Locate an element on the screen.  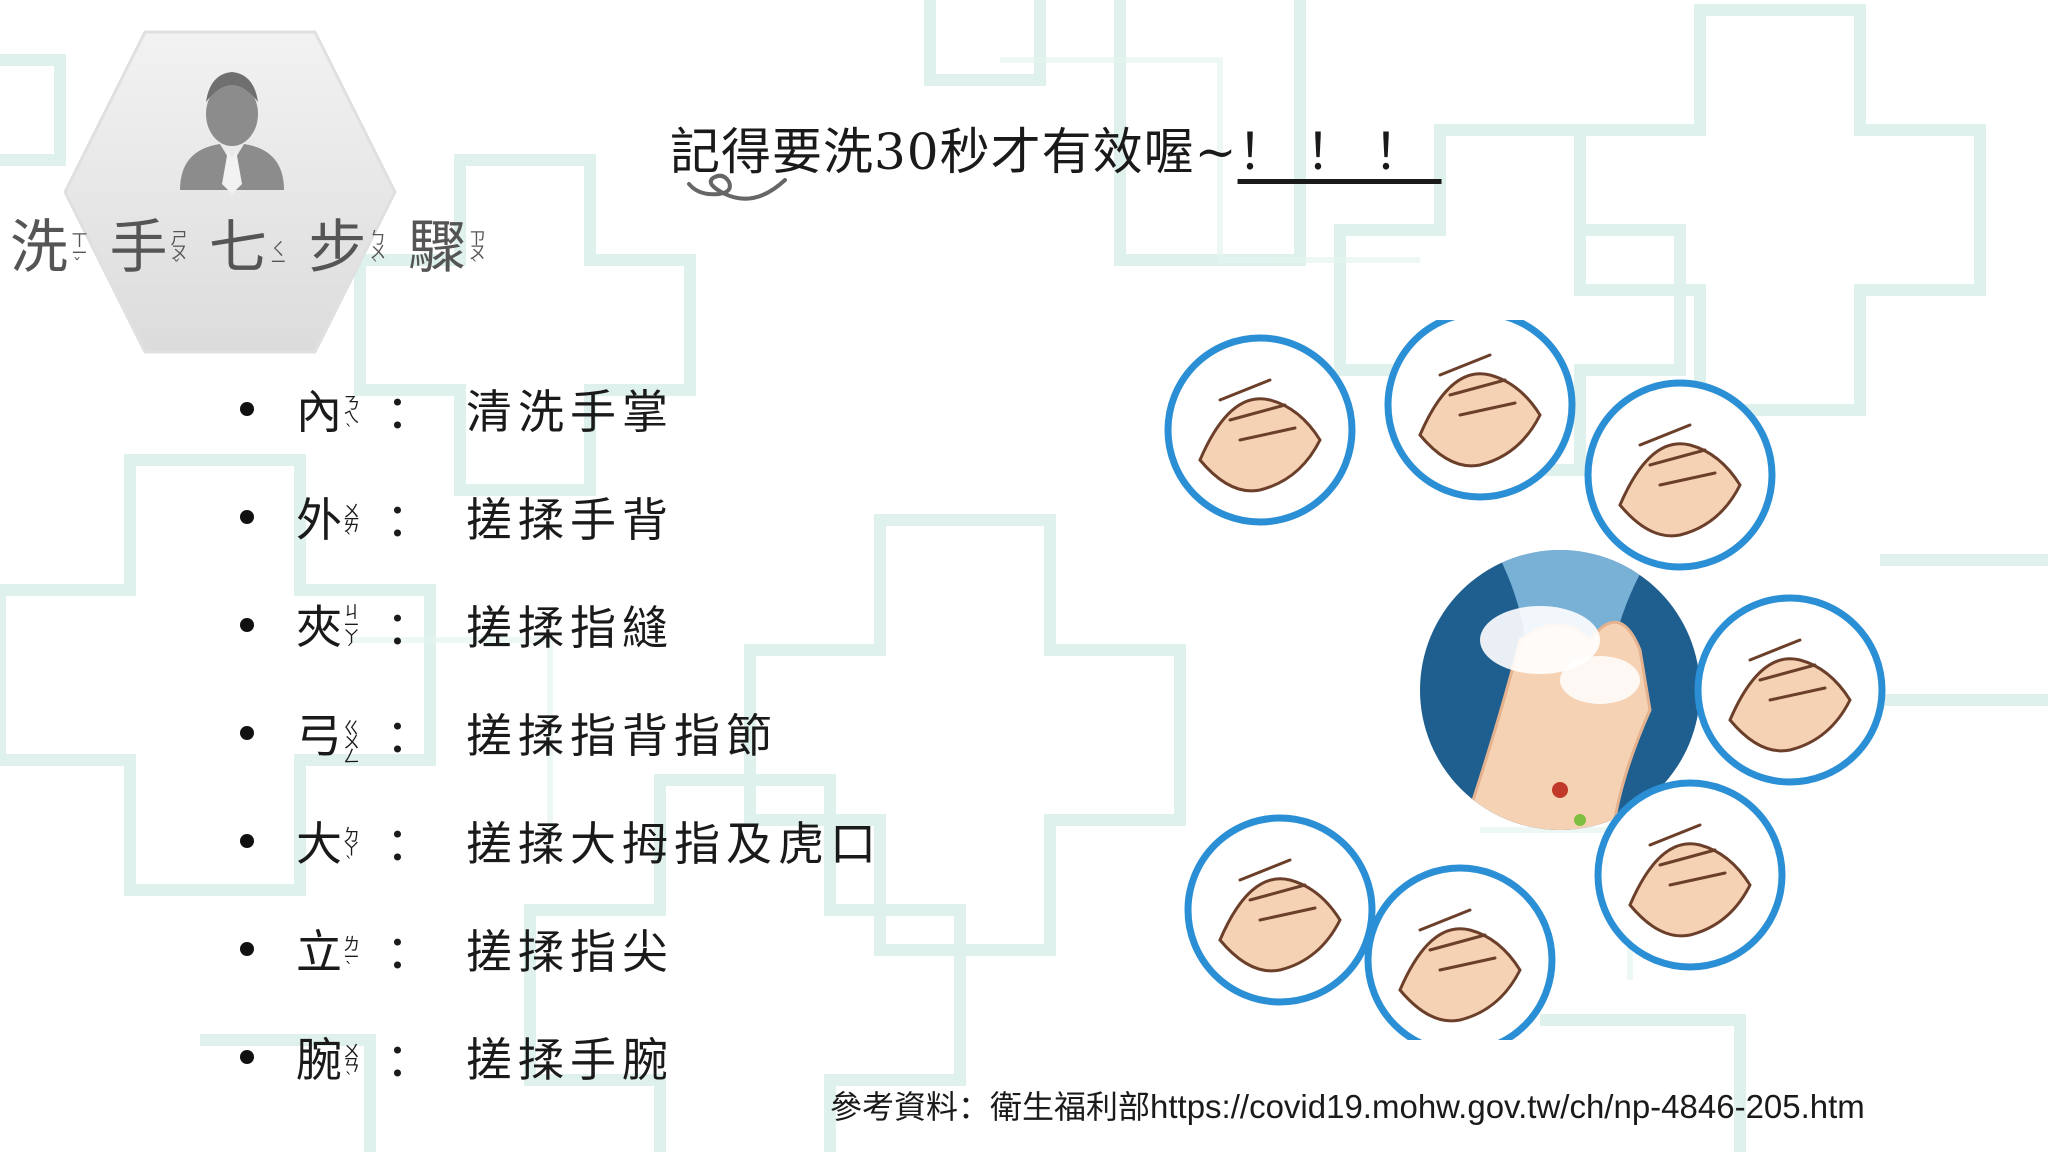
title-char: 手 is located at coordinates (139, 247).